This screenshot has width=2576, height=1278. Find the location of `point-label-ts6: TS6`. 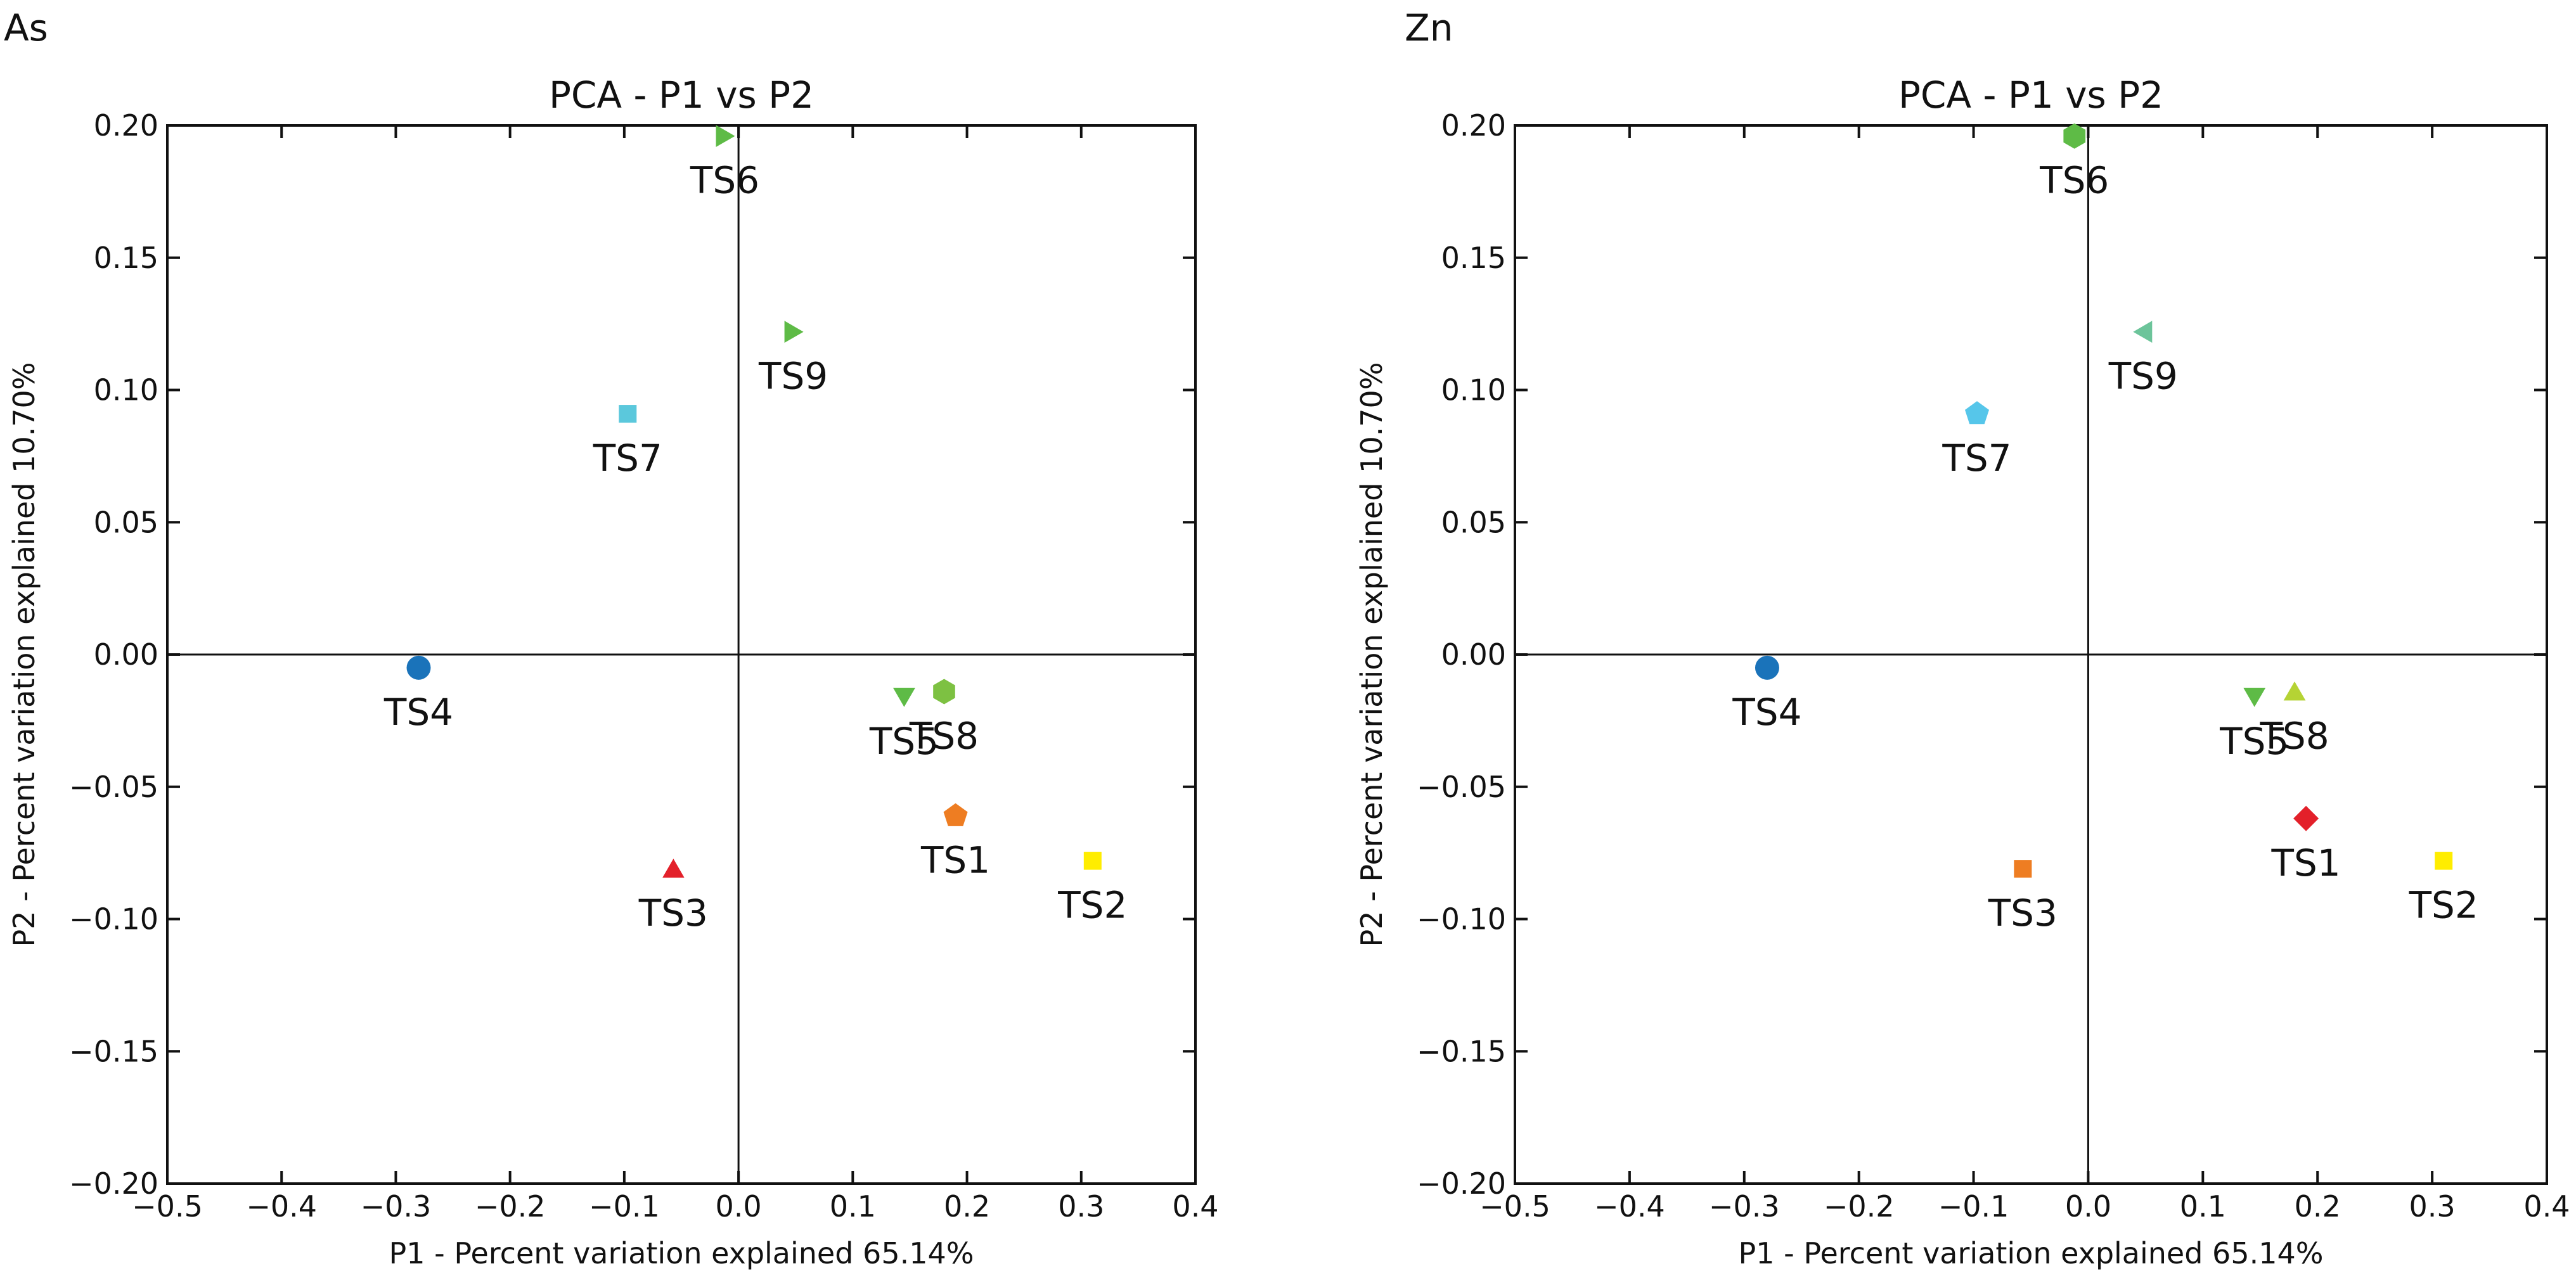

point-label-ts6: TS6 is located at coordinates (2074, 180).